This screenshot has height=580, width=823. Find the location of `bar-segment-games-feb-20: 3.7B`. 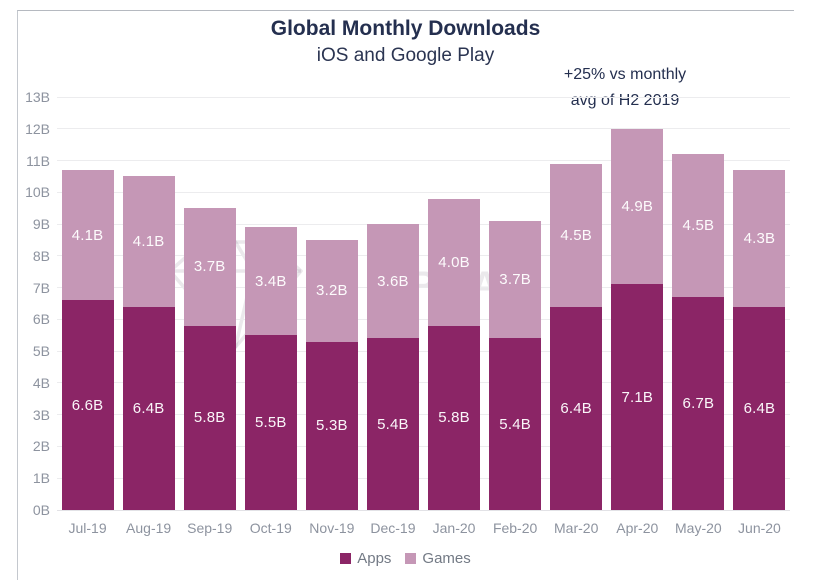

bar-segment-games-feb-20: 3.7B is located at coordinates (515, 279).